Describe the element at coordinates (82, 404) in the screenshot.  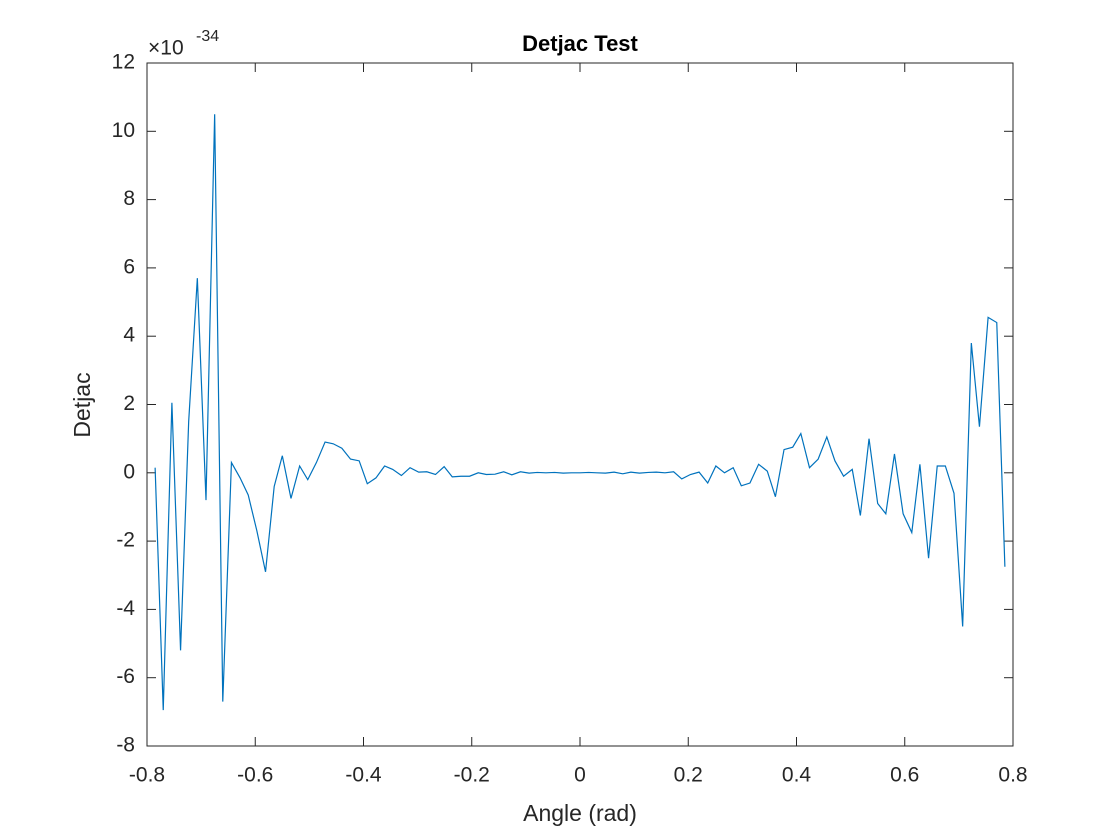
I see `y-axis-label: Detjac` at that location.